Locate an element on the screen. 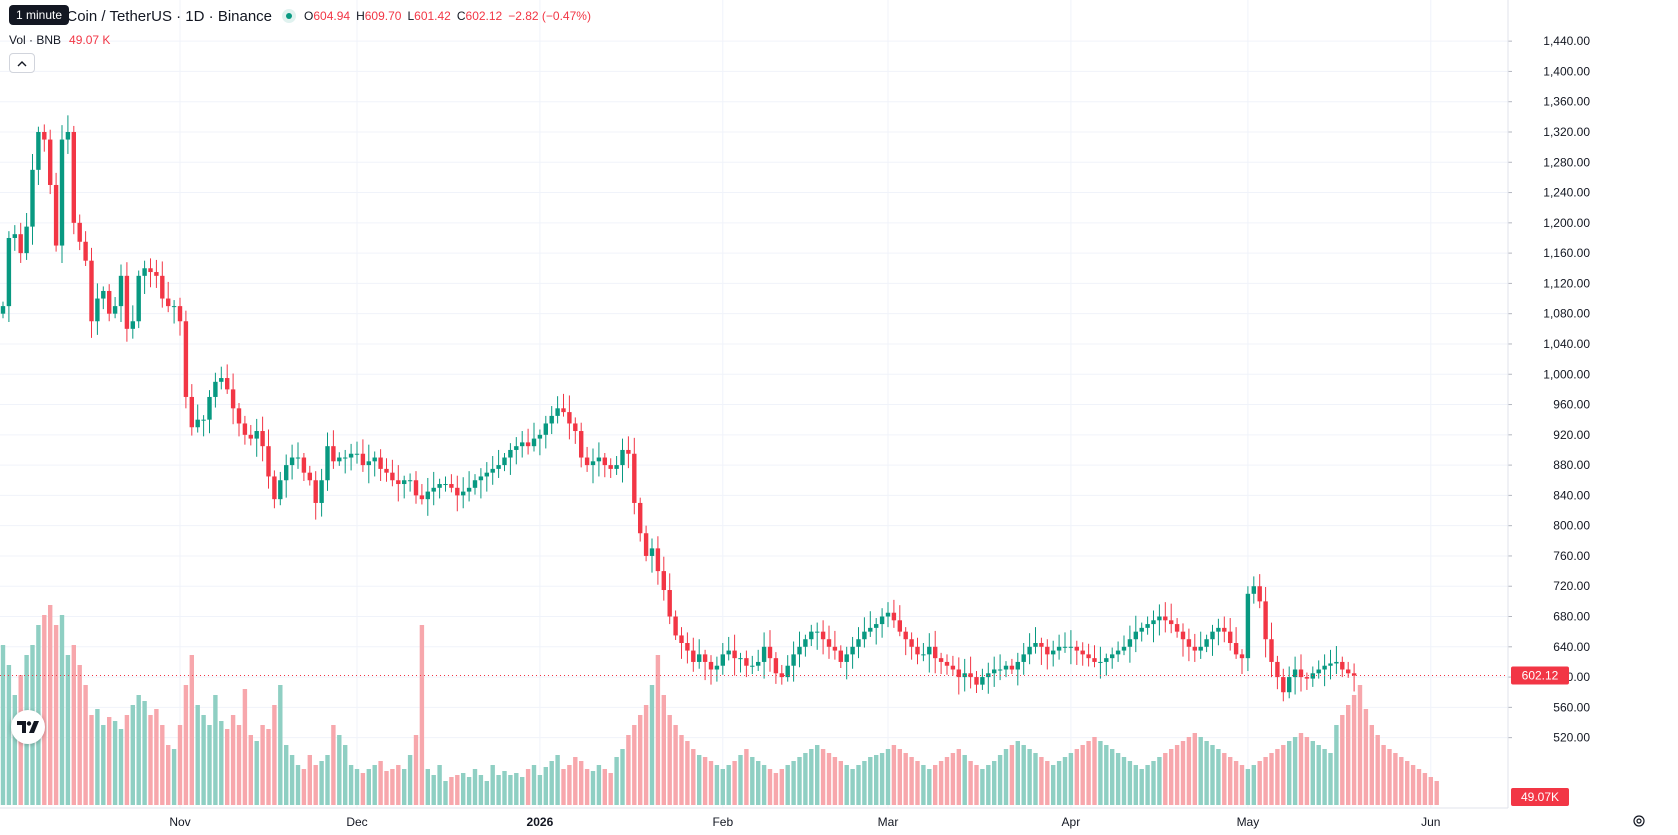 The height and width of the screenshot is (835, 1678). low-key: L is located at coordinates (411, 16).